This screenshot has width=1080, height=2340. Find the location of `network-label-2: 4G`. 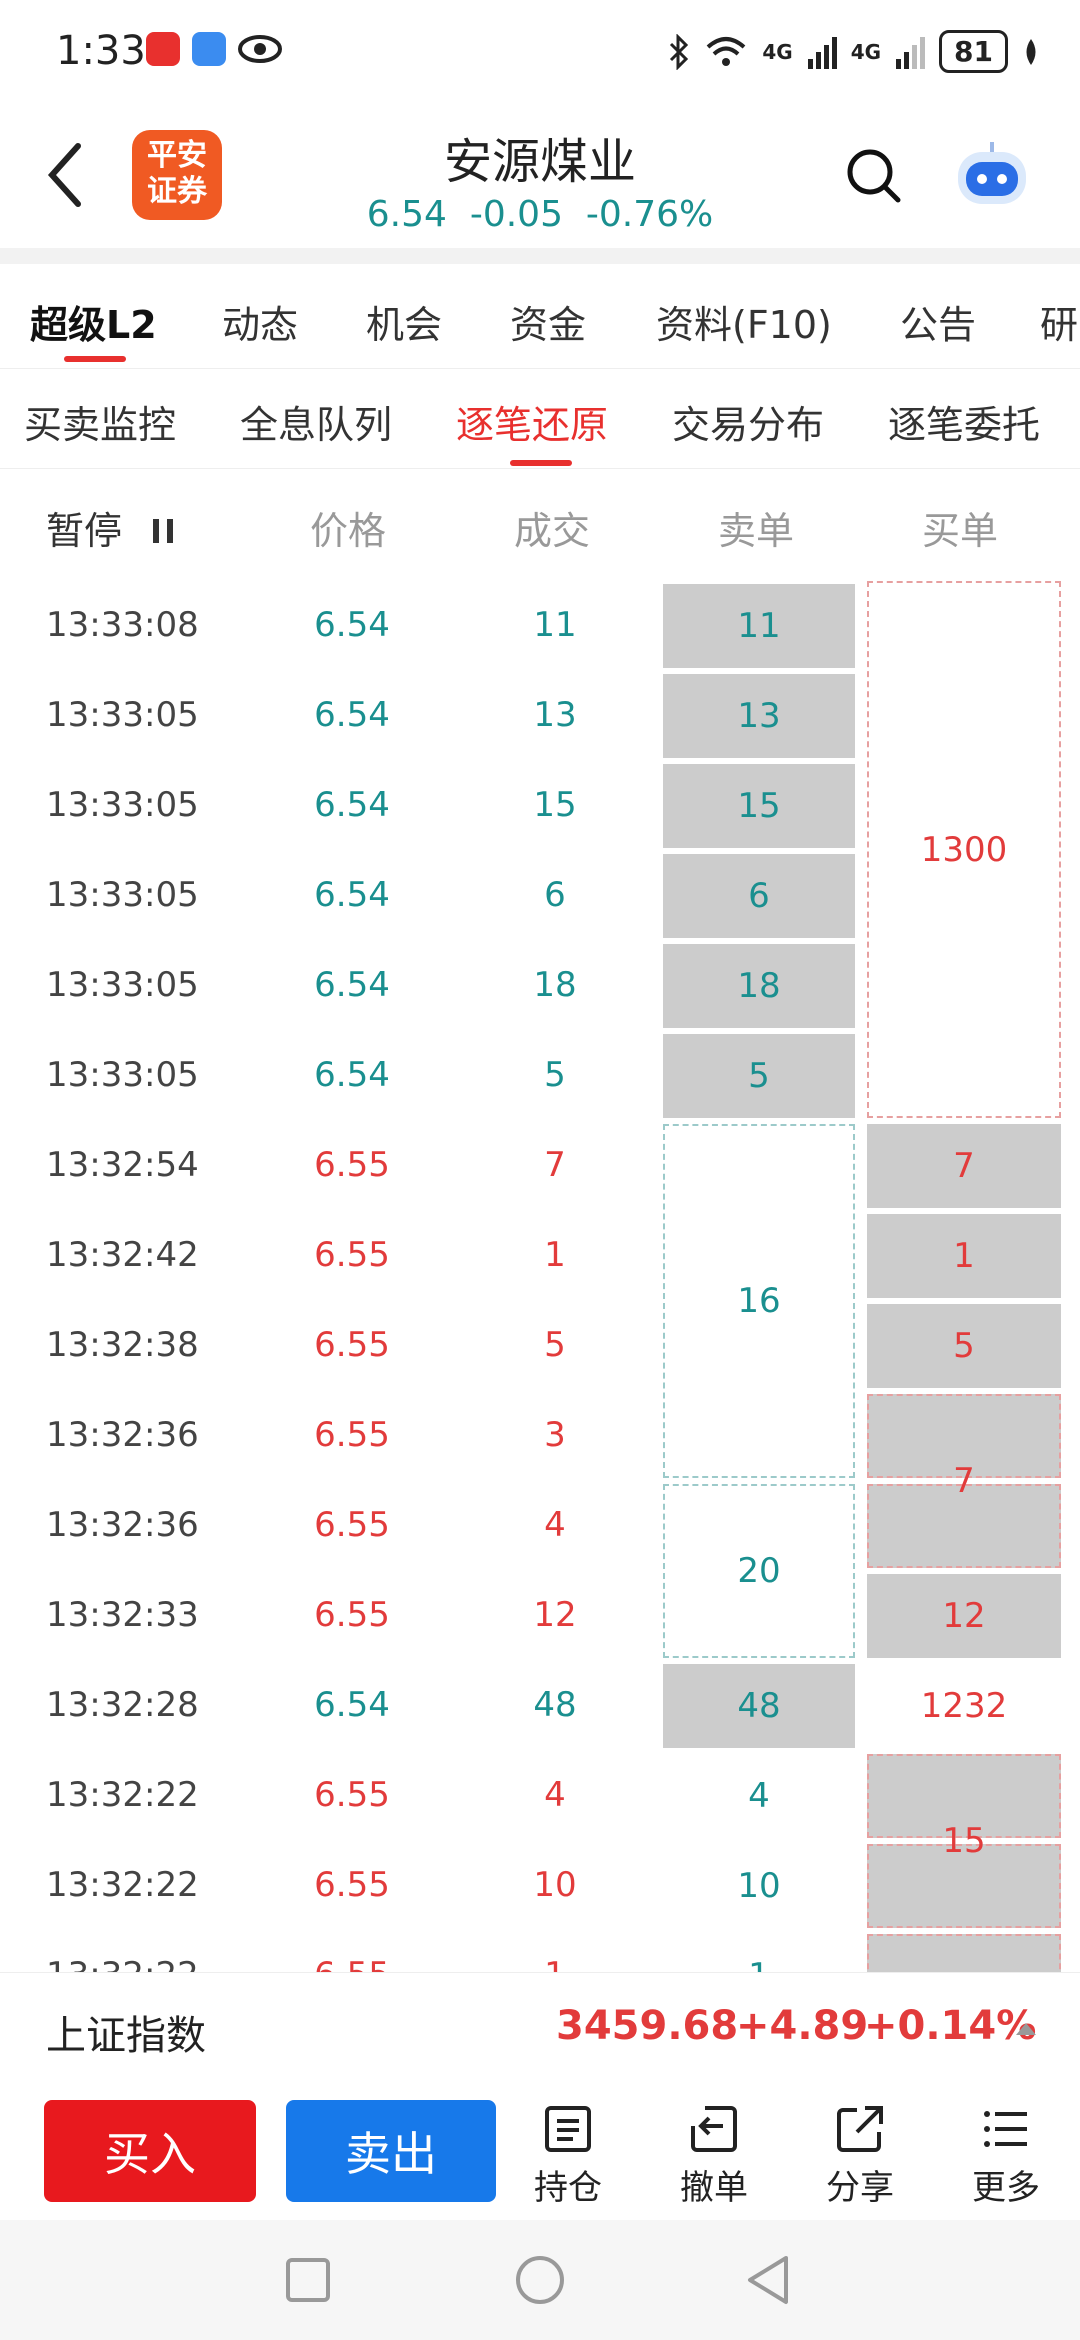

network-label-2: 4G is located at coordinates (866, 51).